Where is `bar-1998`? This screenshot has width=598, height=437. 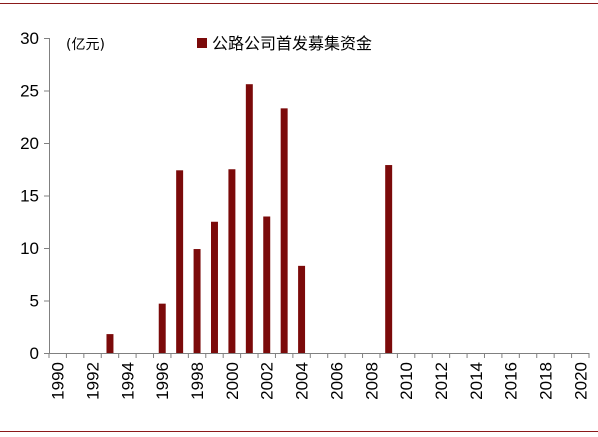 bar-1998 is located at coordinates (197, 301).